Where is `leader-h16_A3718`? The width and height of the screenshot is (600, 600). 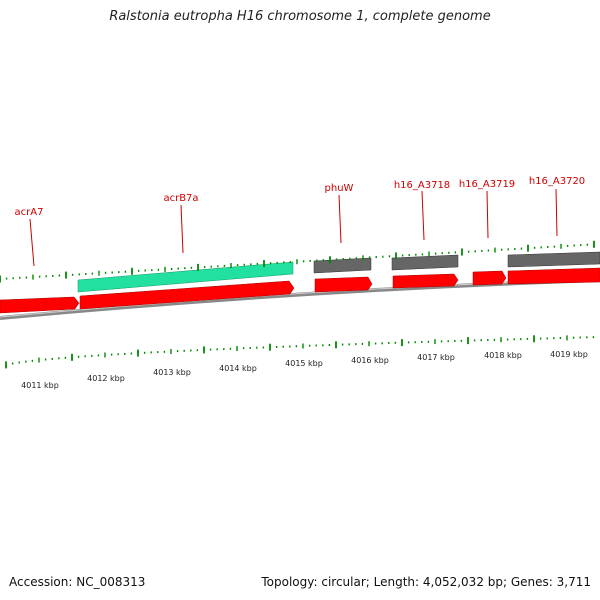 leader-h16_A3718 is located at coordinates (423, 215).